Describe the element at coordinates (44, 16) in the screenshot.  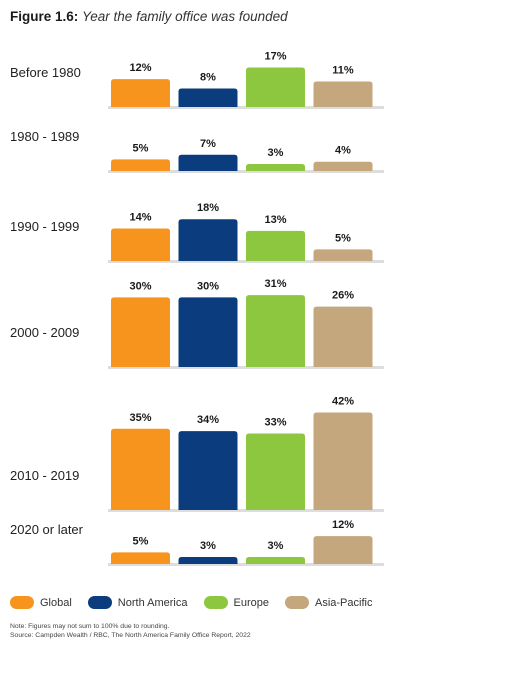
I see `figure-number: Figure 1.6:` at that location.